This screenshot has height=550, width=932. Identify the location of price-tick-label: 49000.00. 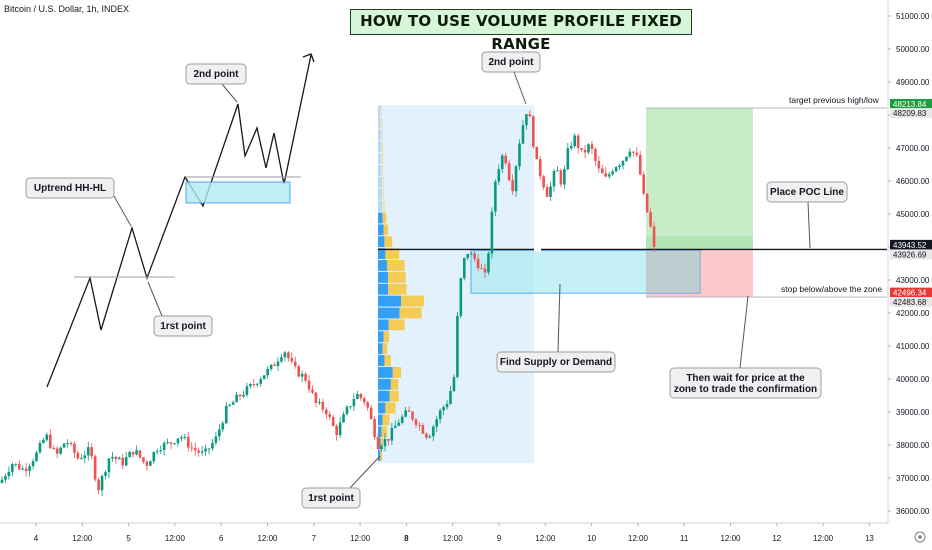
(913, 82).